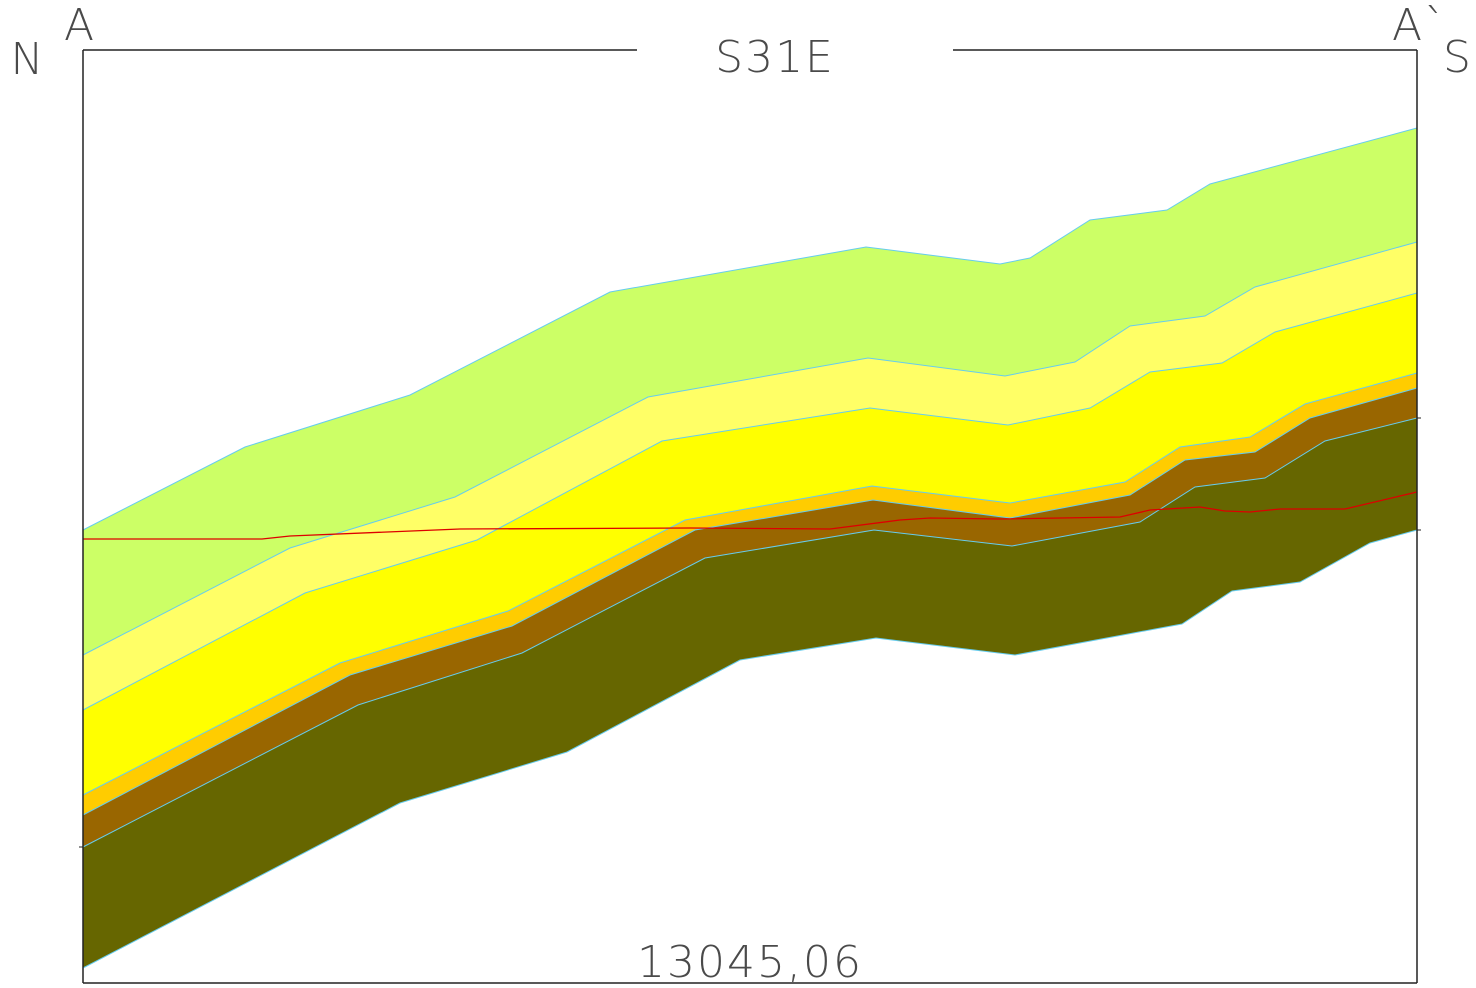  What do you see at coordinates (750, 962) in the screenshot?
I see `section-length: 13045,06` at bounding box center [750, 962].